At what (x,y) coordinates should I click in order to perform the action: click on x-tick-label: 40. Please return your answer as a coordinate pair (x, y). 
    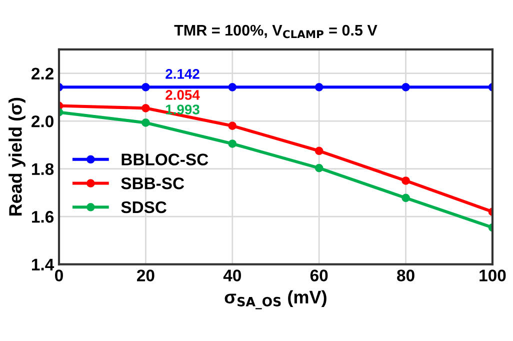
    Looking at the image, I should click on (232, 276).